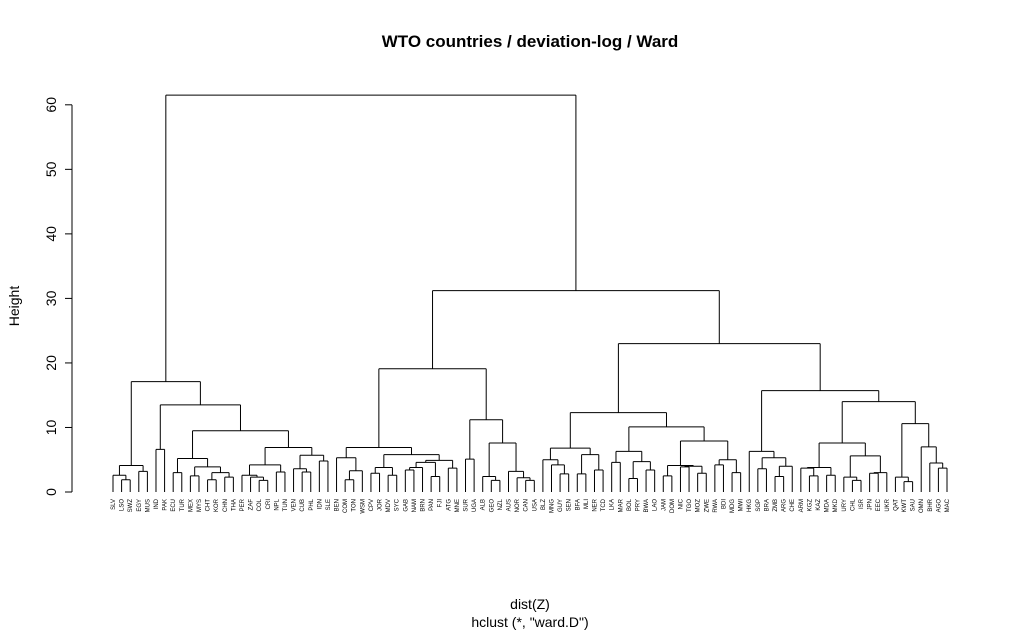 This screenshot has height=633, width=1024. Describe the element at coordinates (260, 504) in the screenshot. I see `leaf-label: COL` at that location.